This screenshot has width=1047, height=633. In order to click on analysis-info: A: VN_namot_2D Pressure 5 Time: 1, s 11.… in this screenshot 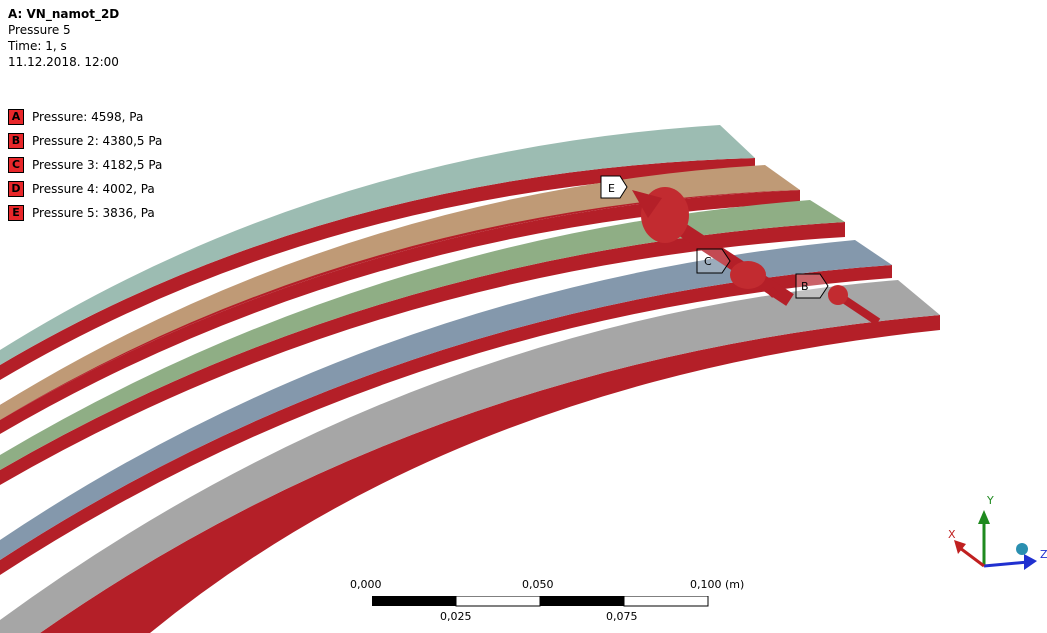, I will do `click(63, 38)`.